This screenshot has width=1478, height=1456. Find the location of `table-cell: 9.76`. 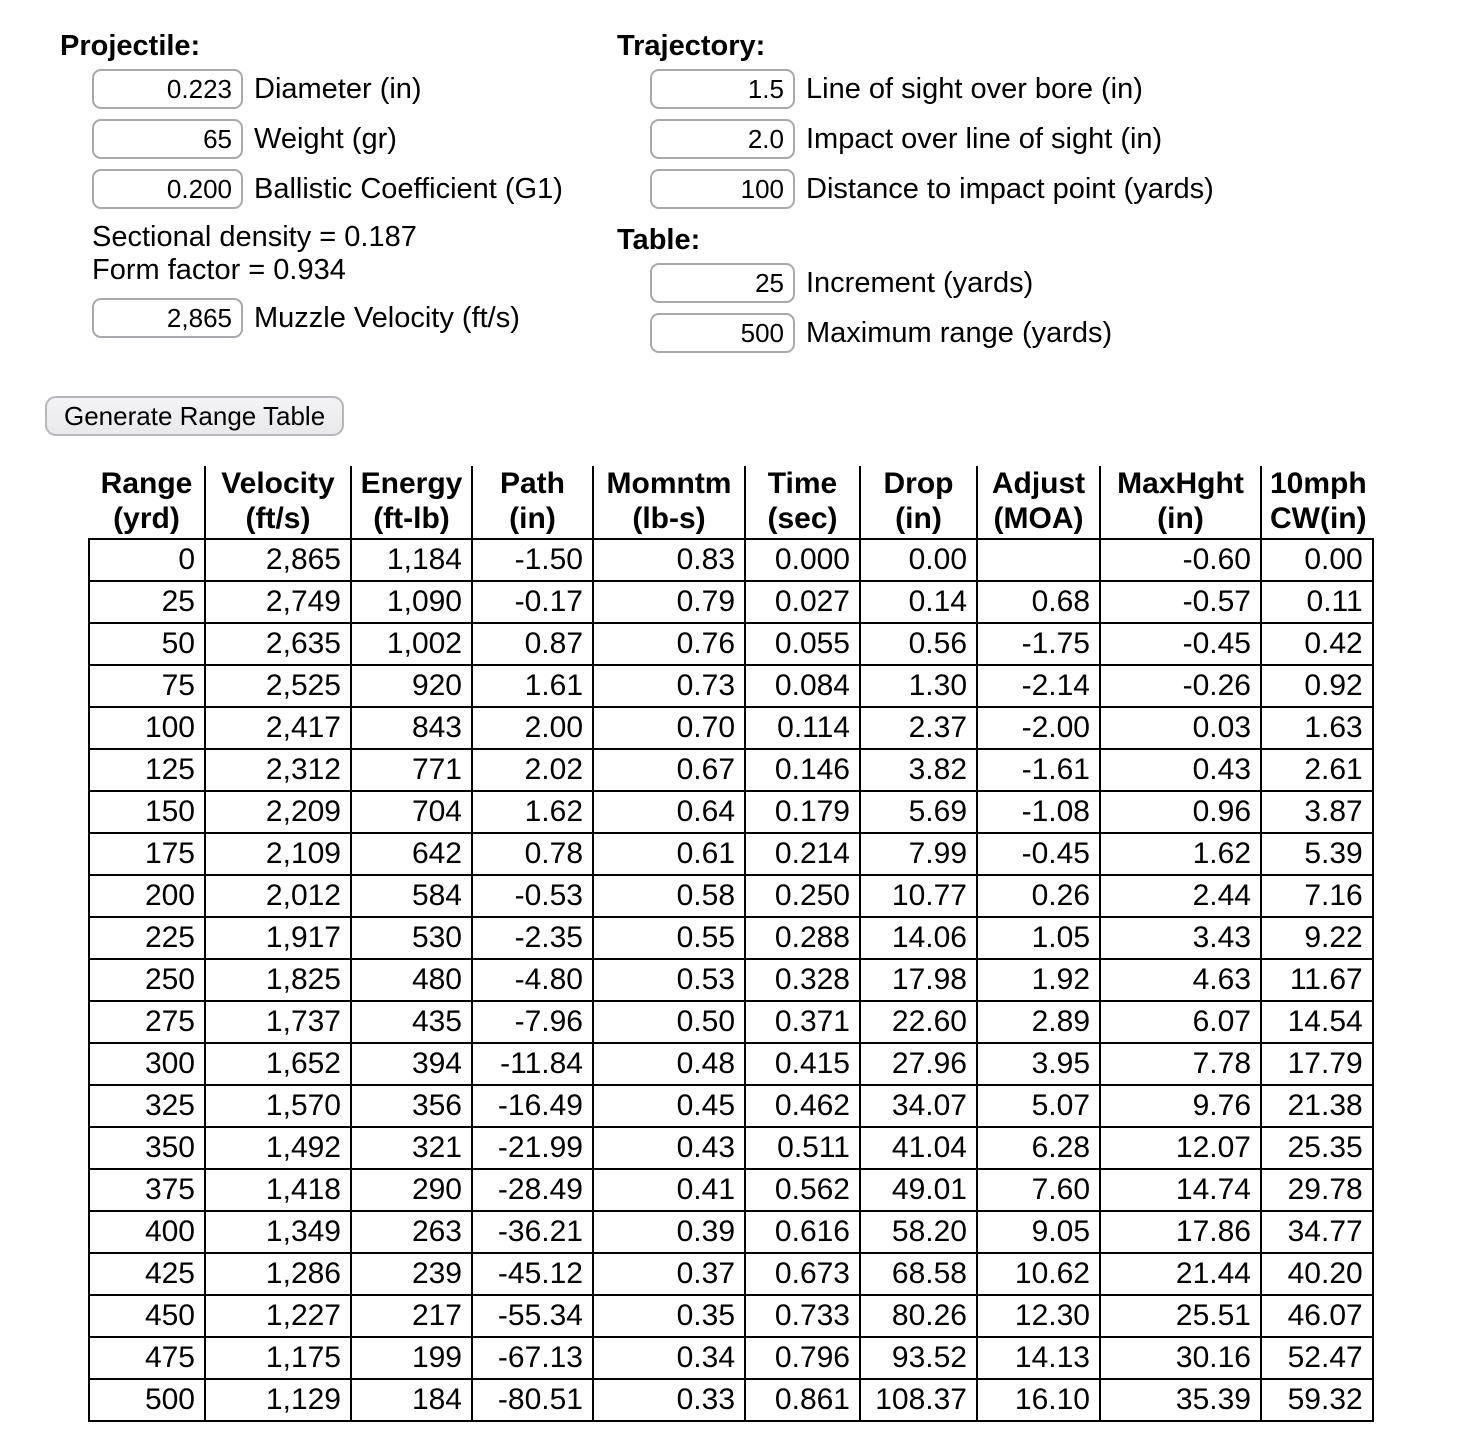

table-cell: 9.76 is located at coordinates (1180, 1106).